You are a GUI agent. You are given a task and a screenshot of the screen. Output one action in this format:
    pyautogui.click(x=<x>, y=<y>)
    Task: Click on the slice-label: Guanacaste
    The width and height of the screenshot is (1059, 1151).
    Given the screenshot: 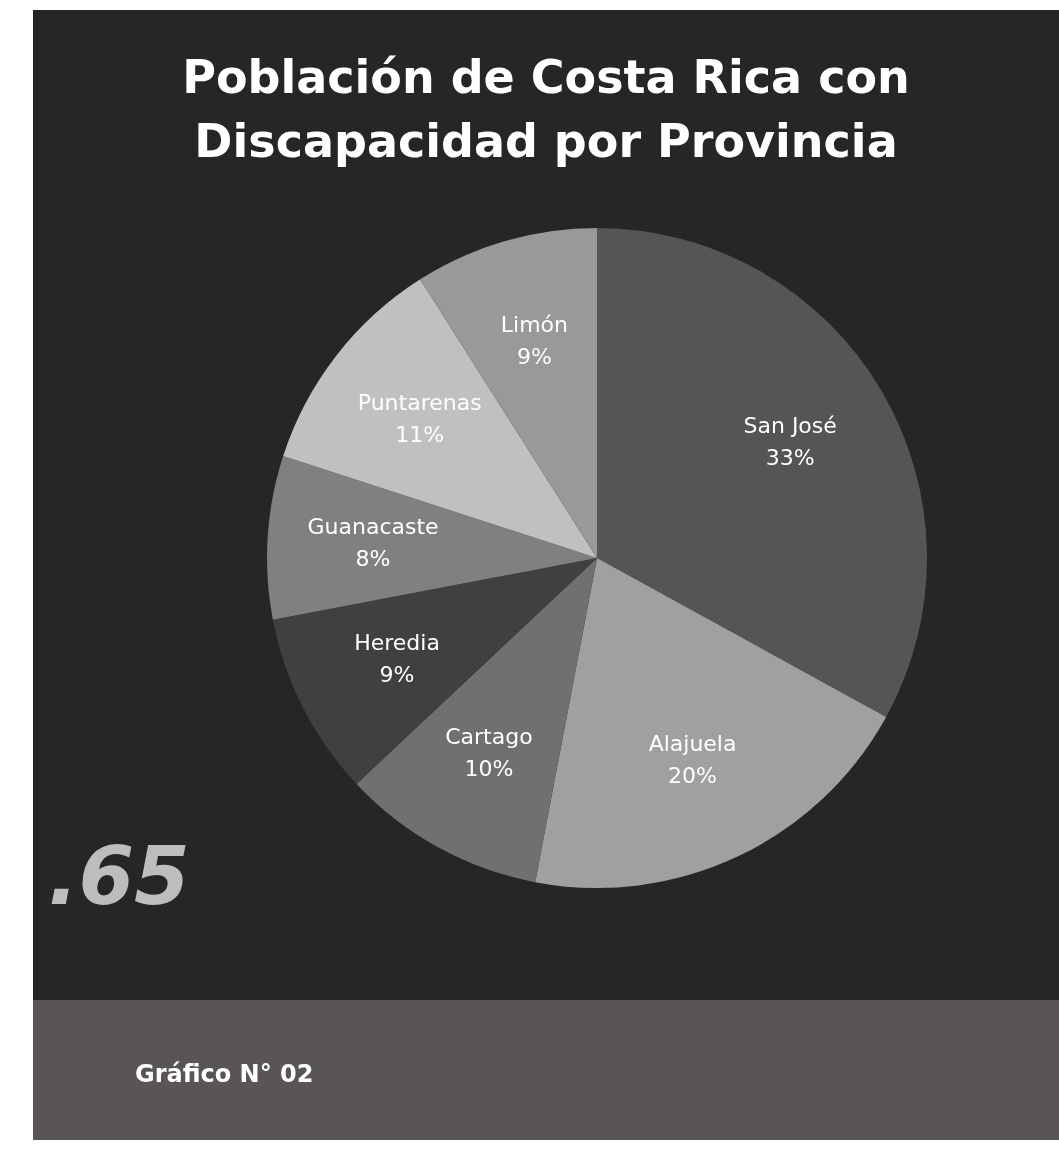 What is the action you would take?
    pyautogui.click(x=373, y=526)
    